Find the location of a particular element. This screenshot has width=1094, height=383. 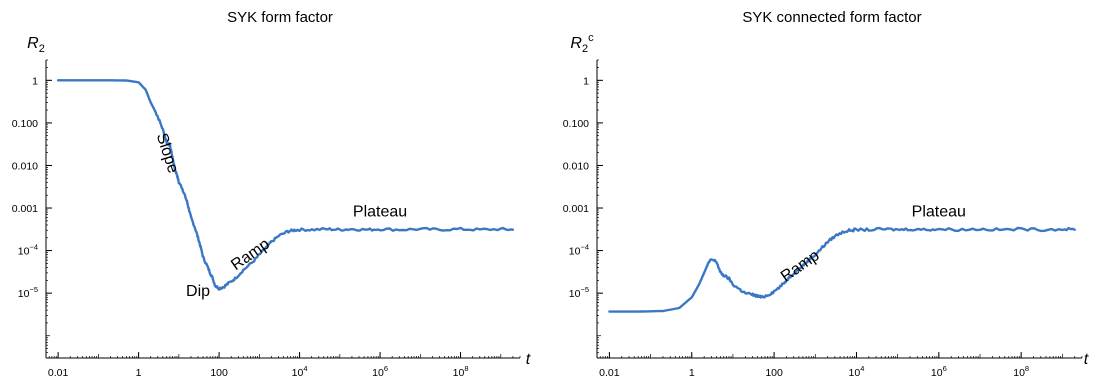

series-line is located at coordinates (842, 269).